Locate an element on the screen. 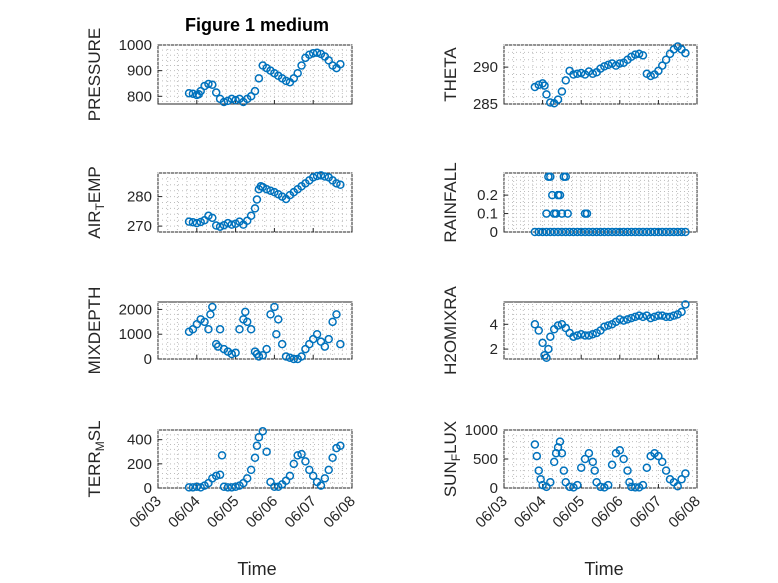 This screenshot has height=583, width=778. x-tick-label: 06/03 is located at coordinates (491, 512).